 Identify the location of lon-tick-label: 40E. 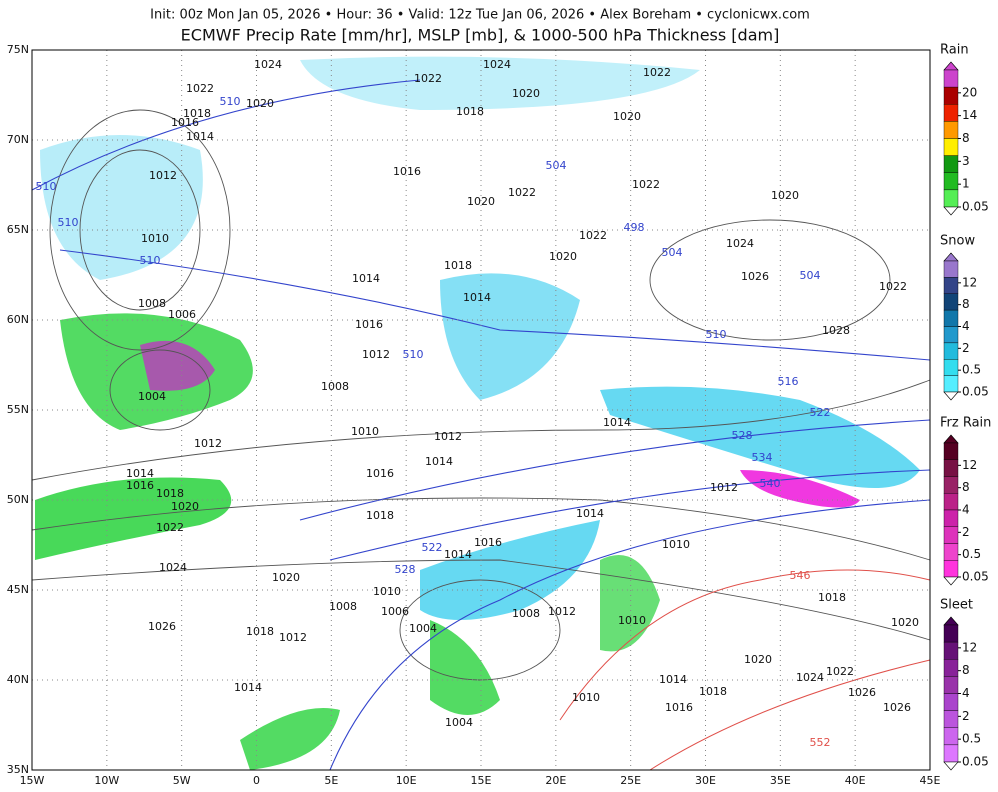
(855, 780).